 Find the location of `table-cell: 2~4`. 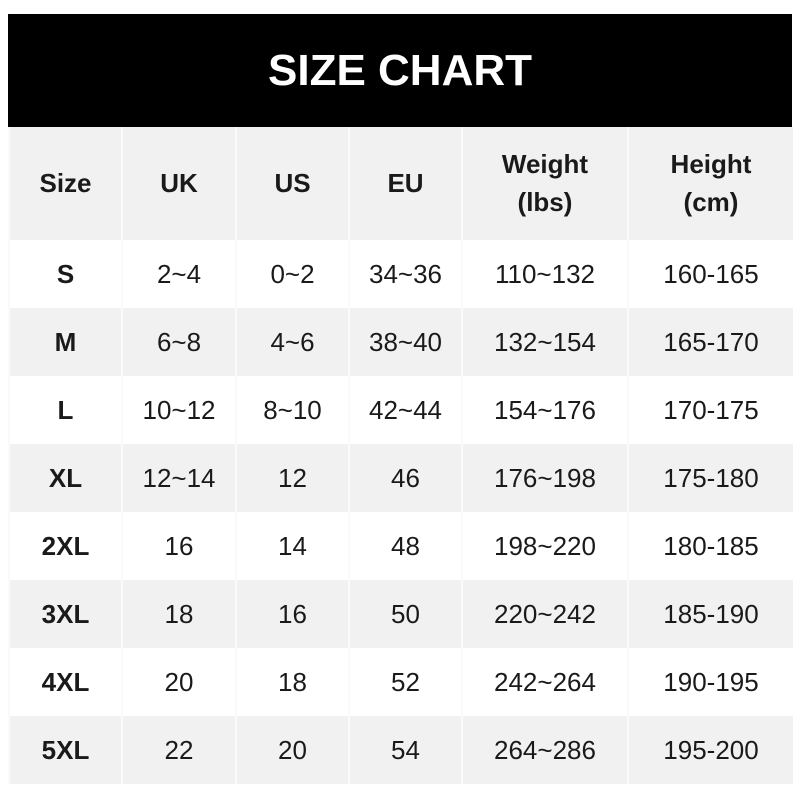

table-cell: 2~4 is located at coordinates (178, 274).